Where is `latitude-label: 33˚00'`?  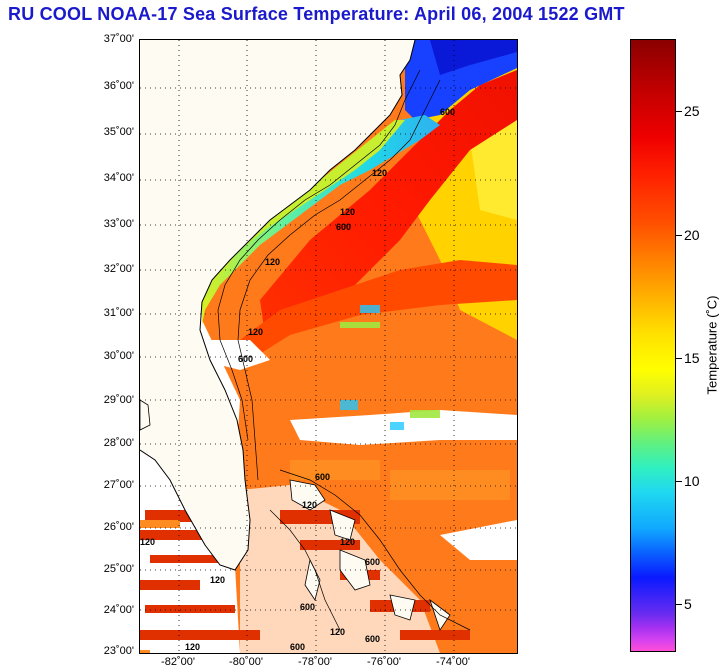
latitude-label: 33˚00' is located at coordinates (118, 224).